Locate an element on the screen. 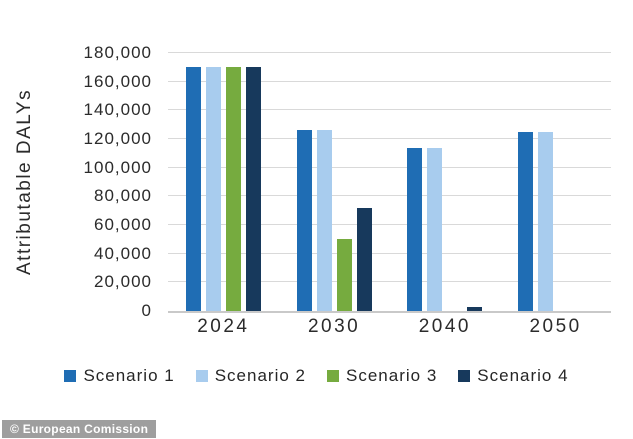 The image size is (633, 439). x-axis-labels: 2024 2030 2040 2050 is located at coordinates (389, 327).